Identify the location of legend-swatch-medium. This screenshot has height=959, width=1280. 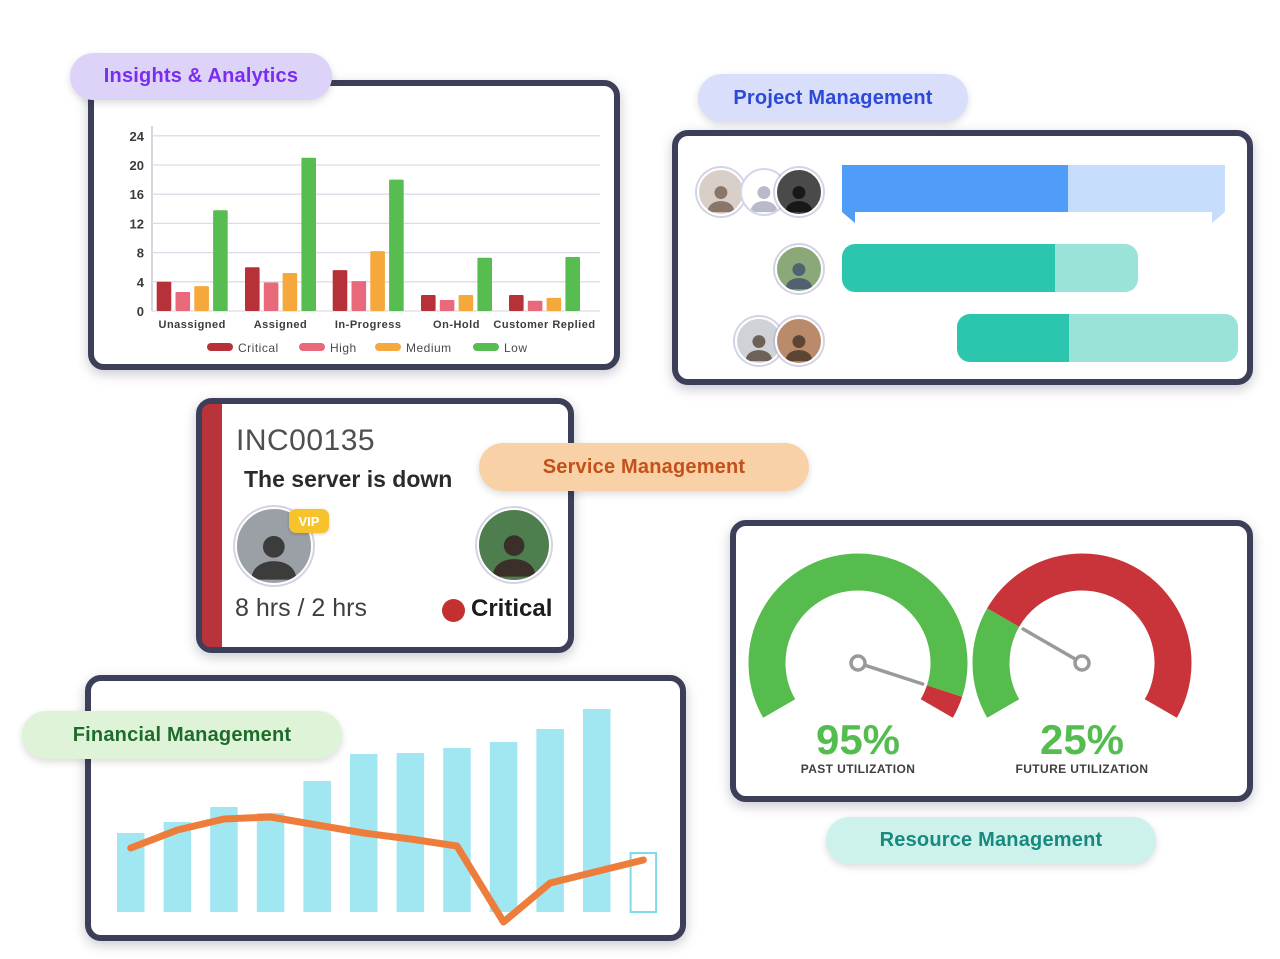
(388, 347).